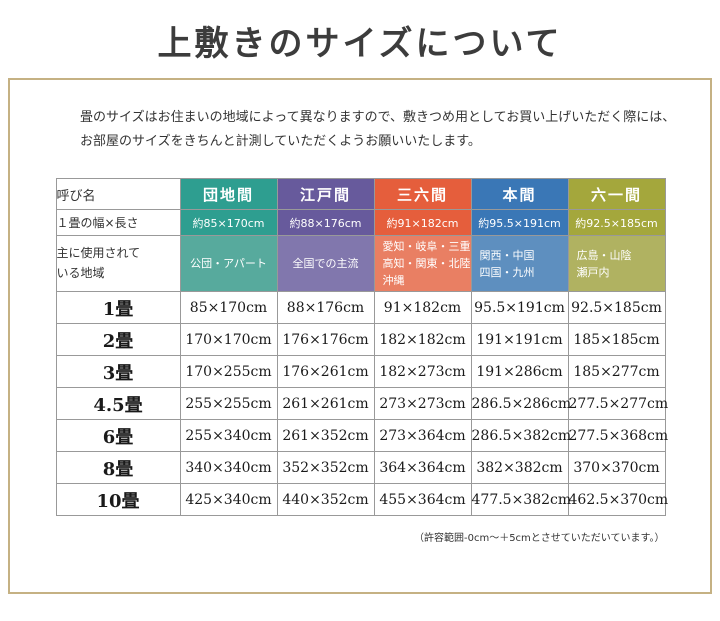 The image size is (720, 621). What do you see at coordinates (520, 436) in the screenshot?
I see `size-value-cell: 286.5×382cm` at bounding box center [520, 436].